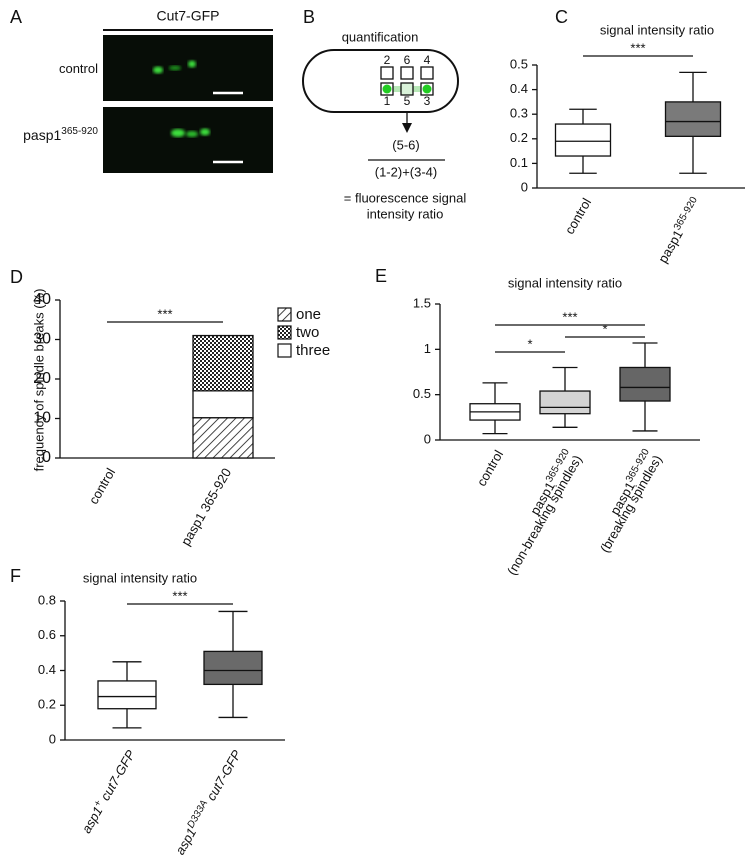 This screenshot has height=856, width=750. Describe the element at coordinates (15, 576) in the screenshot. I see `panel-label: F` at that location.